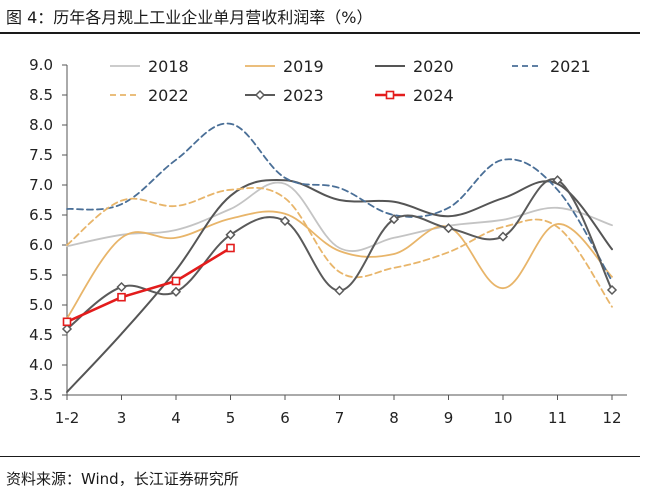 The image size is (657, 499). What do you see at coordinates (122, 479) in the screenshot?
I see `source-note: 资料来源：Wind，长江证券研究所` at bounding box center [122, 479].